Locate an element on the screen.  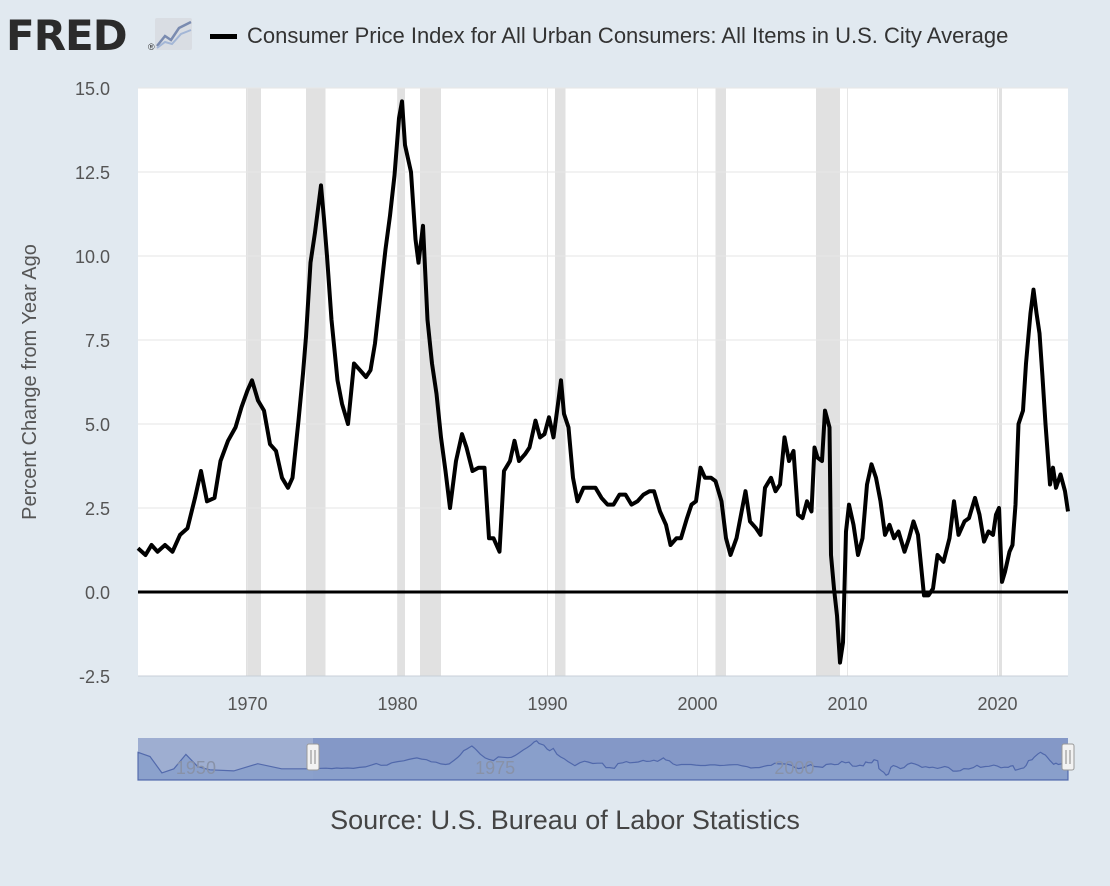
navigator-tick-label: 2000 is located at coordinates (794, 768).